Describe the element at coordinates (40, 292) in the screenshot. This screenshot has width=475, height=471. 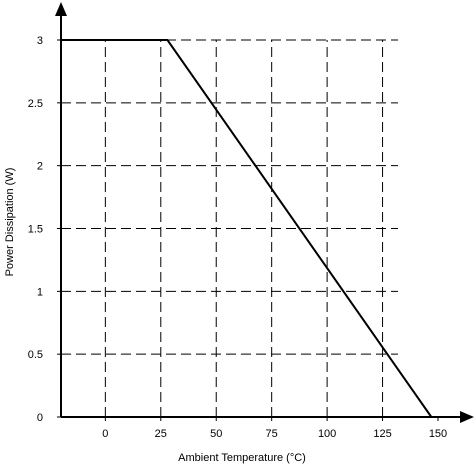
I see `y-tick-label: 1` at that location.